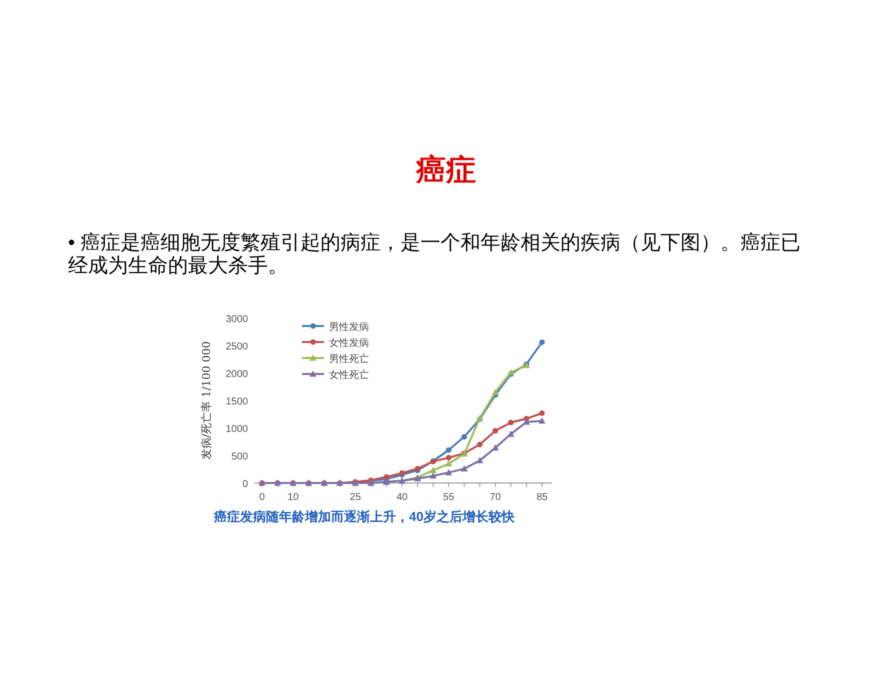 This screenshot has height=689, width=892. What do you see at coordinates (294, 497) in the screenshot?
I see `x-tick-label: 10` at bounding box center [294, 497].